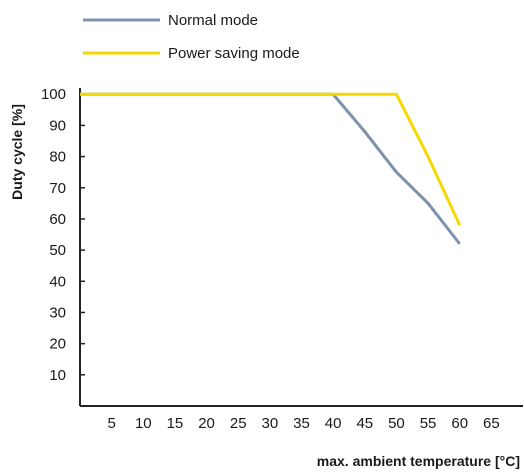 The image size is (524, 473). What do you see at coordinates (57, 219) in the screenshot?
I see `y-tick-label: 60` at bounding box center [57, 219].